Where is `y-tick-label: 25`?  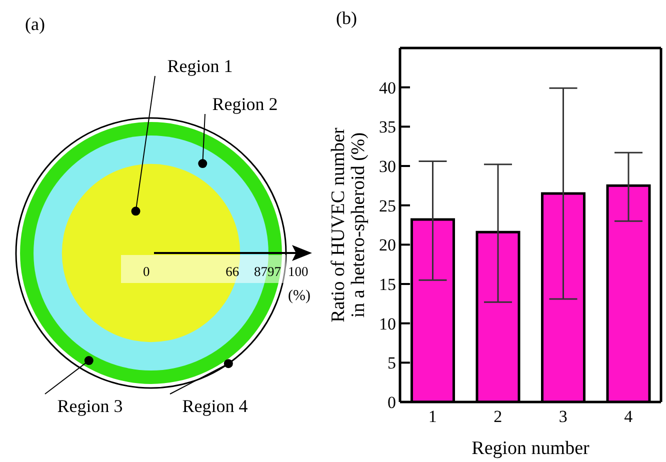
y-tick-label: 25 is located at coordinates (387, 206).